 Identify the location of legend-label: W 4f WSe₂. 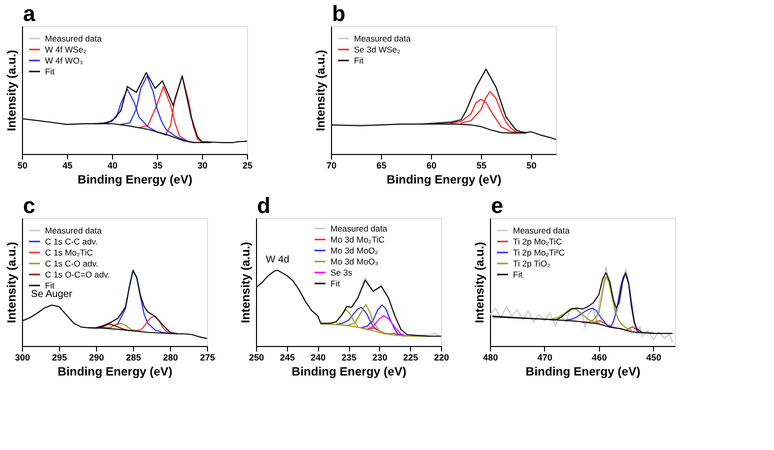
(66, 49).